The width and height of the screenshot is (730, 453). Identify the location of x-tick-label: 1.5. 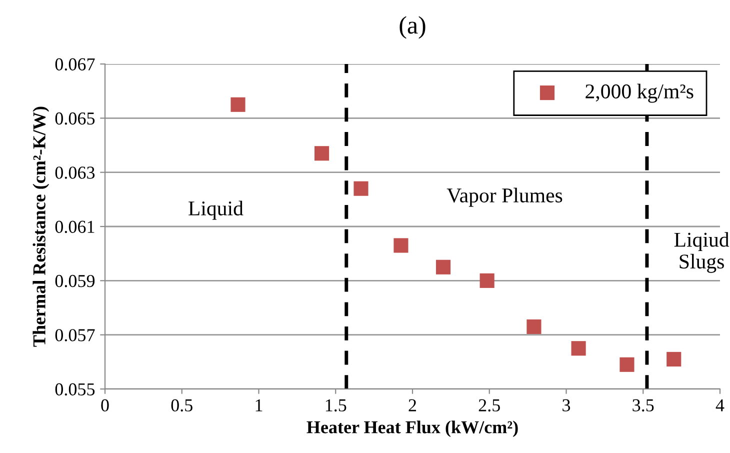
(336, 405).